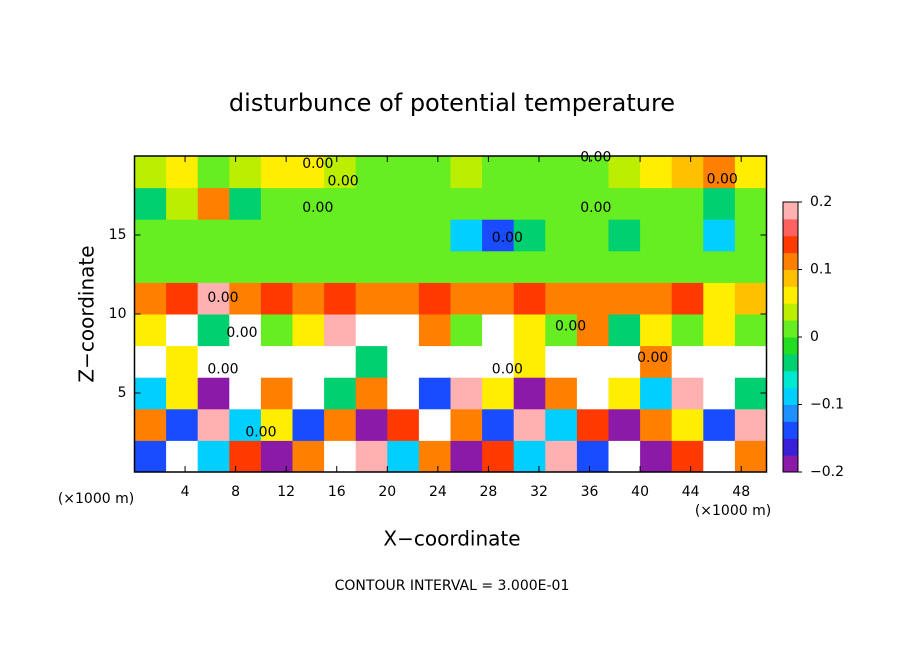  I want to click on colorbar-tick-label: −0.2, so click(827, 472).